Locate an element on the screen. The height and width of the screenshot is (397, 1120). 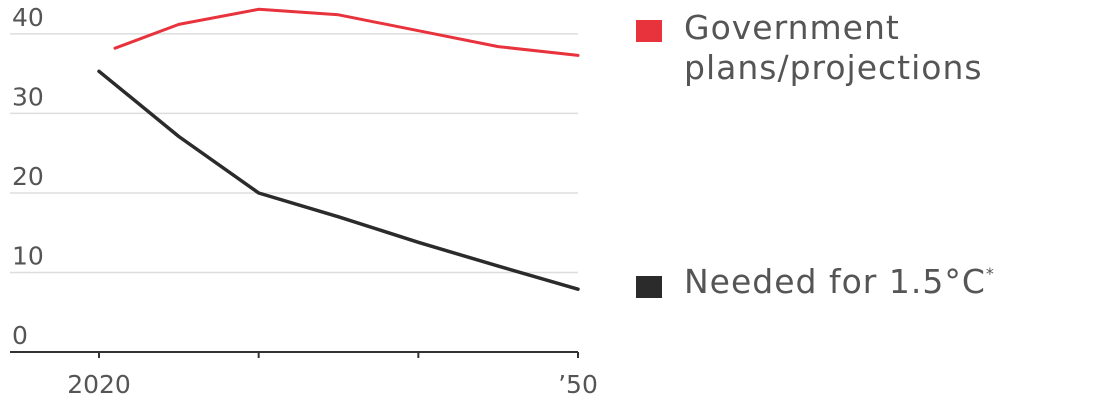
y-tick-label-20: 20 is located at coordinates (28, 176).